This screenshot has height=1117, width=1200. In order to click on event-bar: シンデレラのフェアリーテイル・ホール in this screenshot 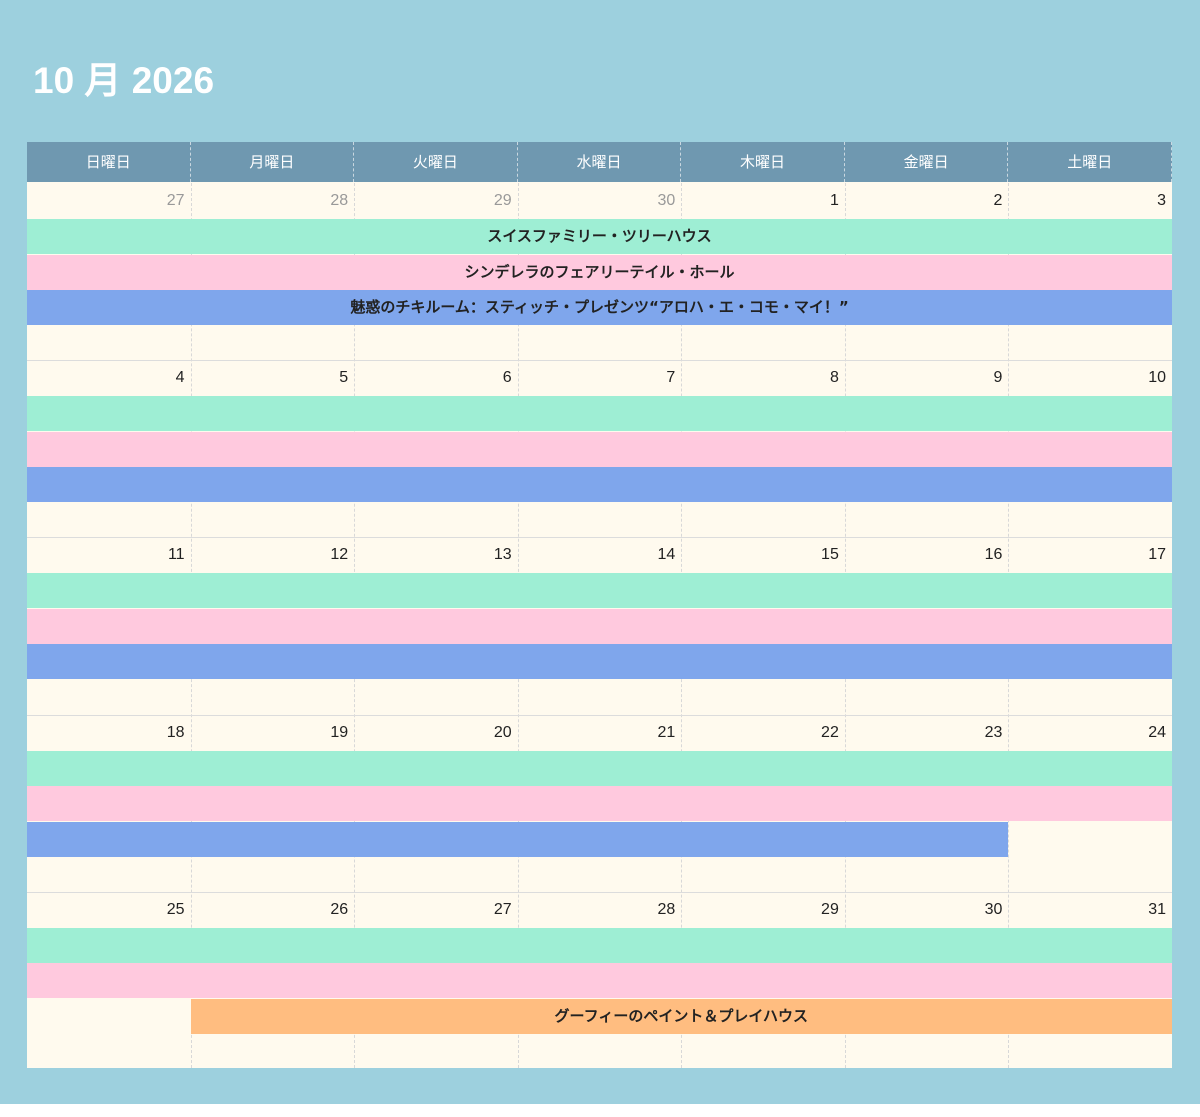, I will do `click(599, 272)`.